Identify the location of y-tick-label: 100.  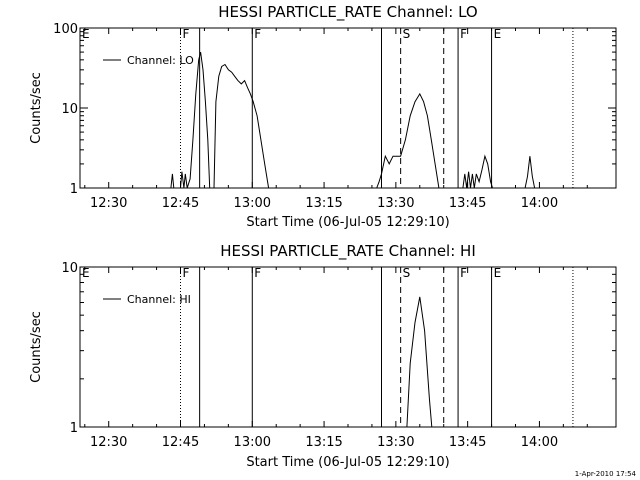
(65, 29).